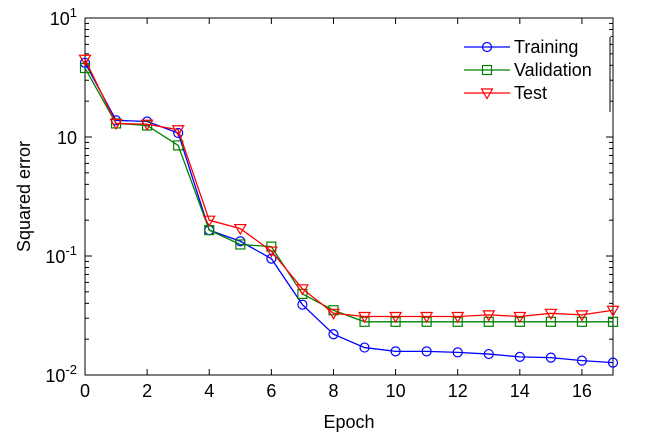 The width and height of the screenshot is (652, 437). Describe the element at coordinates (271, 391) in the screenshot. I see `x-tick-label: 6` at that location.